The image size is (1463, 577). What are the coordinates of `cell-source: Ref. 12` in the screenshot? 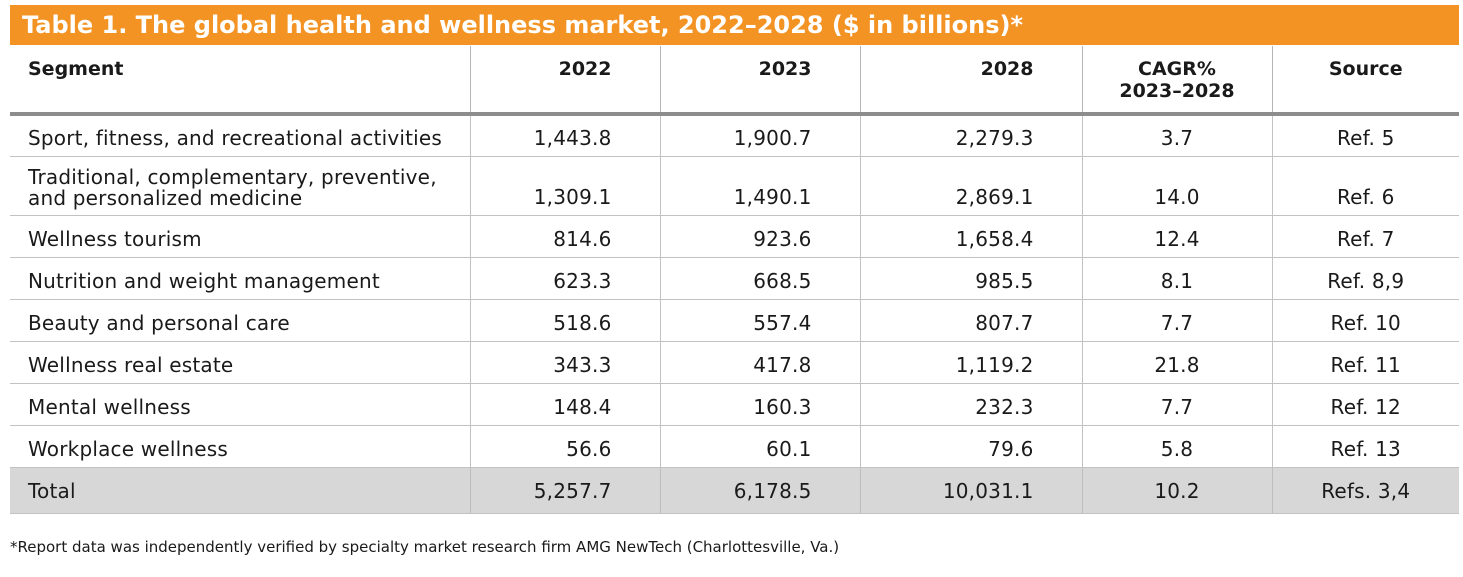 It's located at (1365, 404).